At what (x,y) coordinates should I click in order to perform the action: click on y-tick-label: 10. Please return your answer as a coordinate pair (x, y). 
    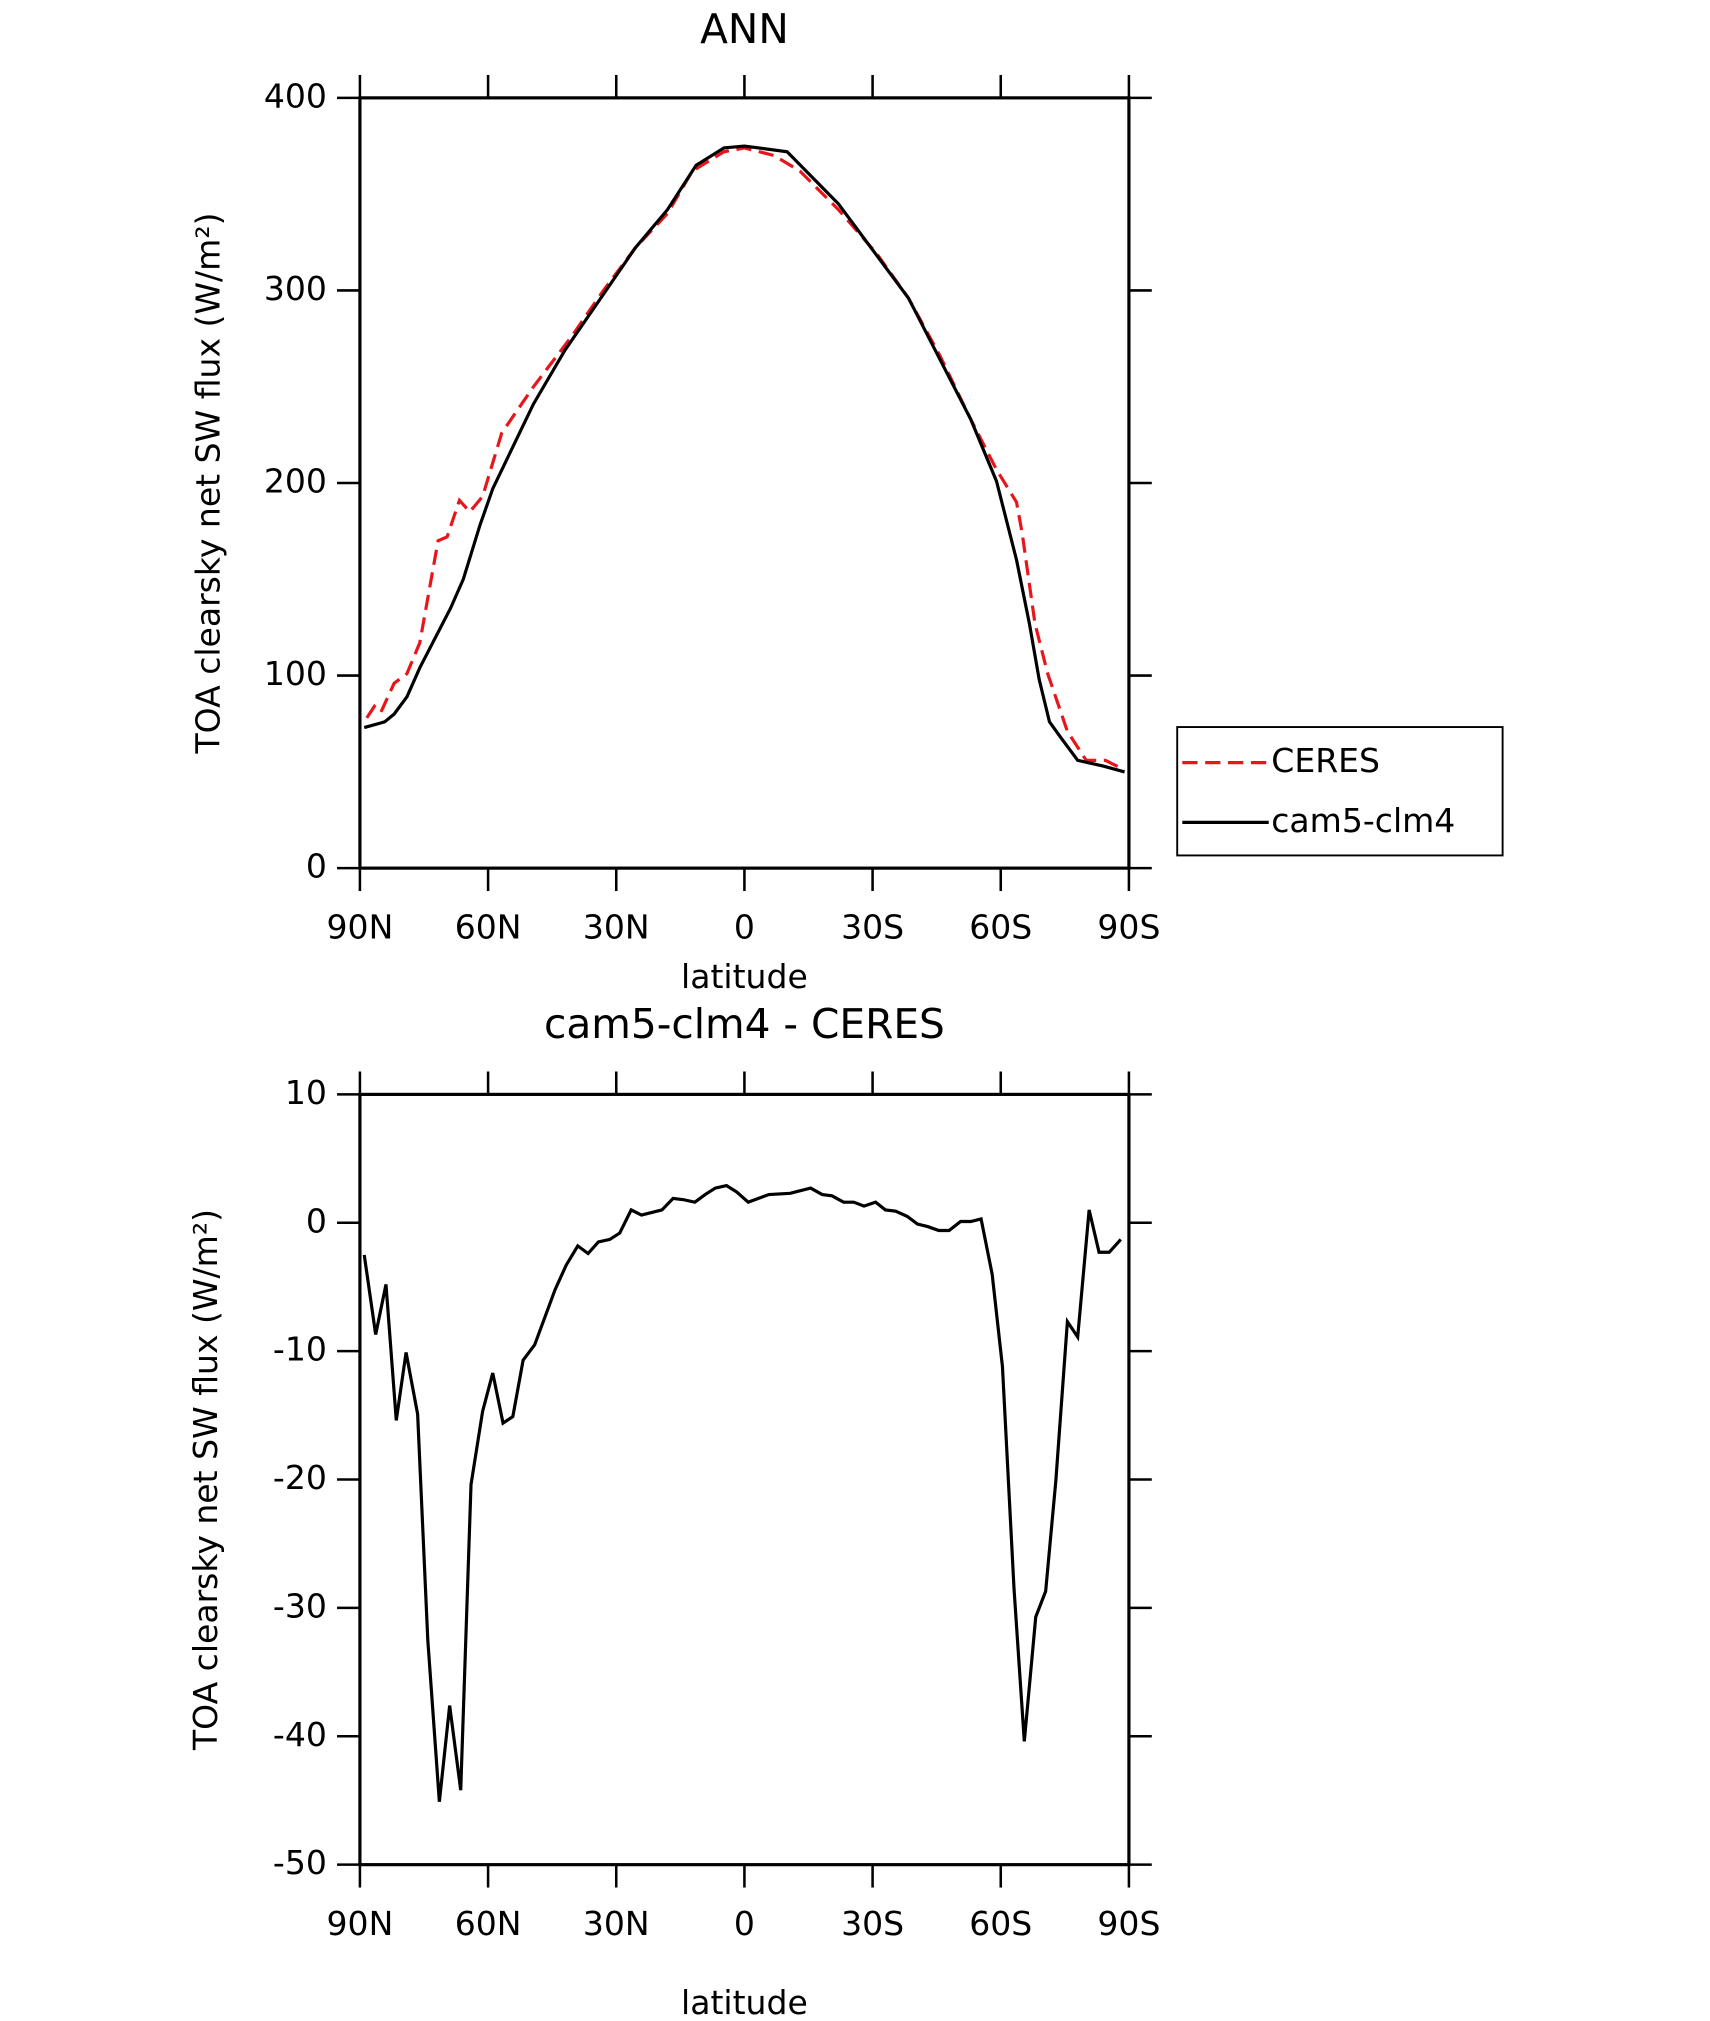
    Looking at the image, I should click on (306, 1092).